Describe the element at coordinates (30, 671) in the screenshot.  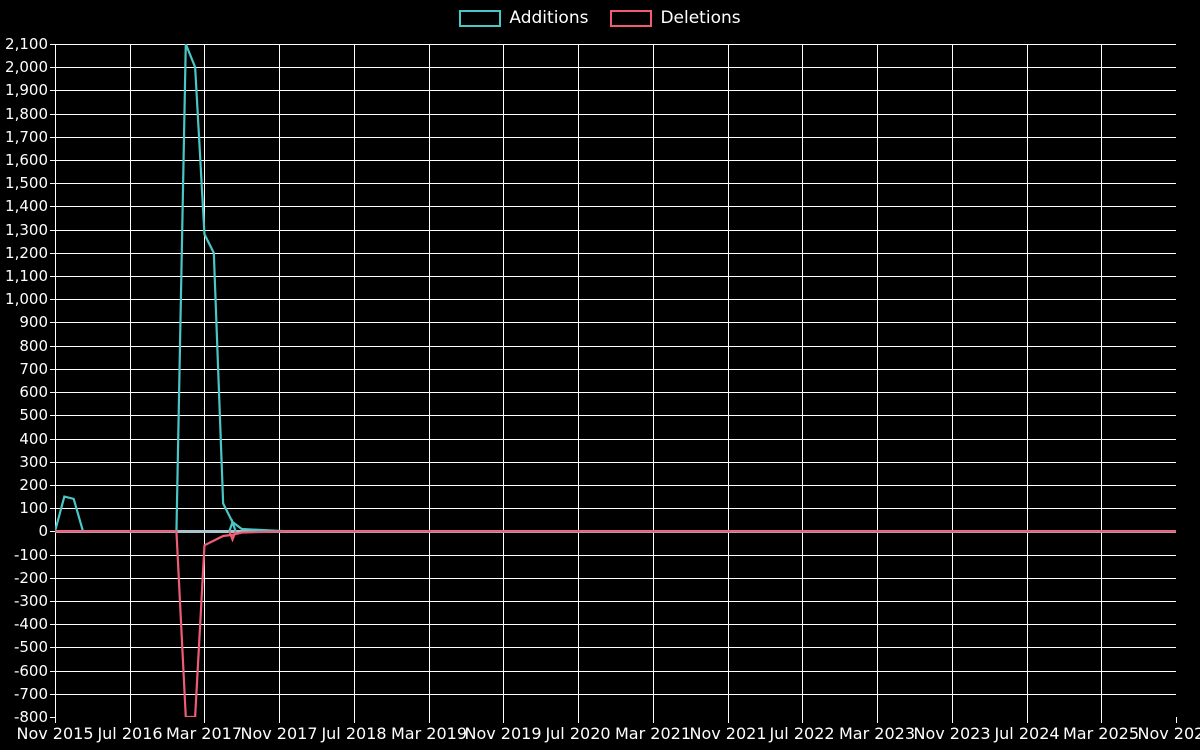
I see `y-axis-tick-label: -600` at that location.